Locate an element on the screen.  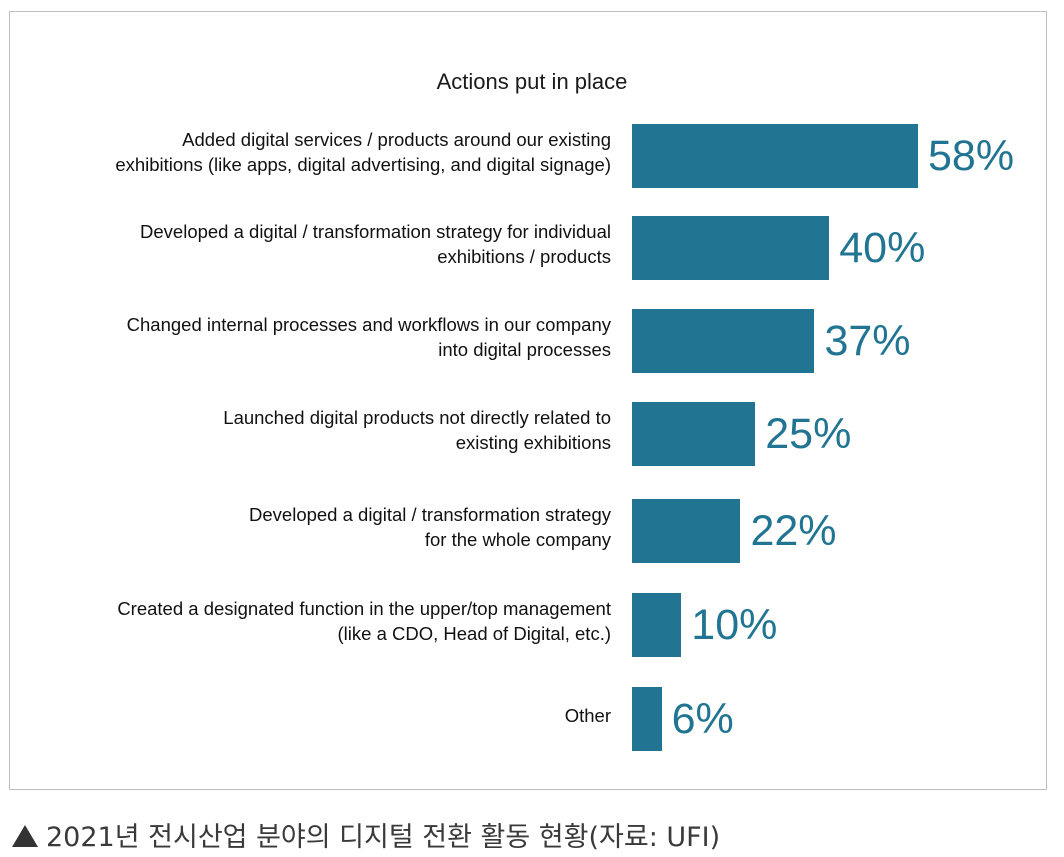
triangle-up-icon is located at coordinates (25, 836).